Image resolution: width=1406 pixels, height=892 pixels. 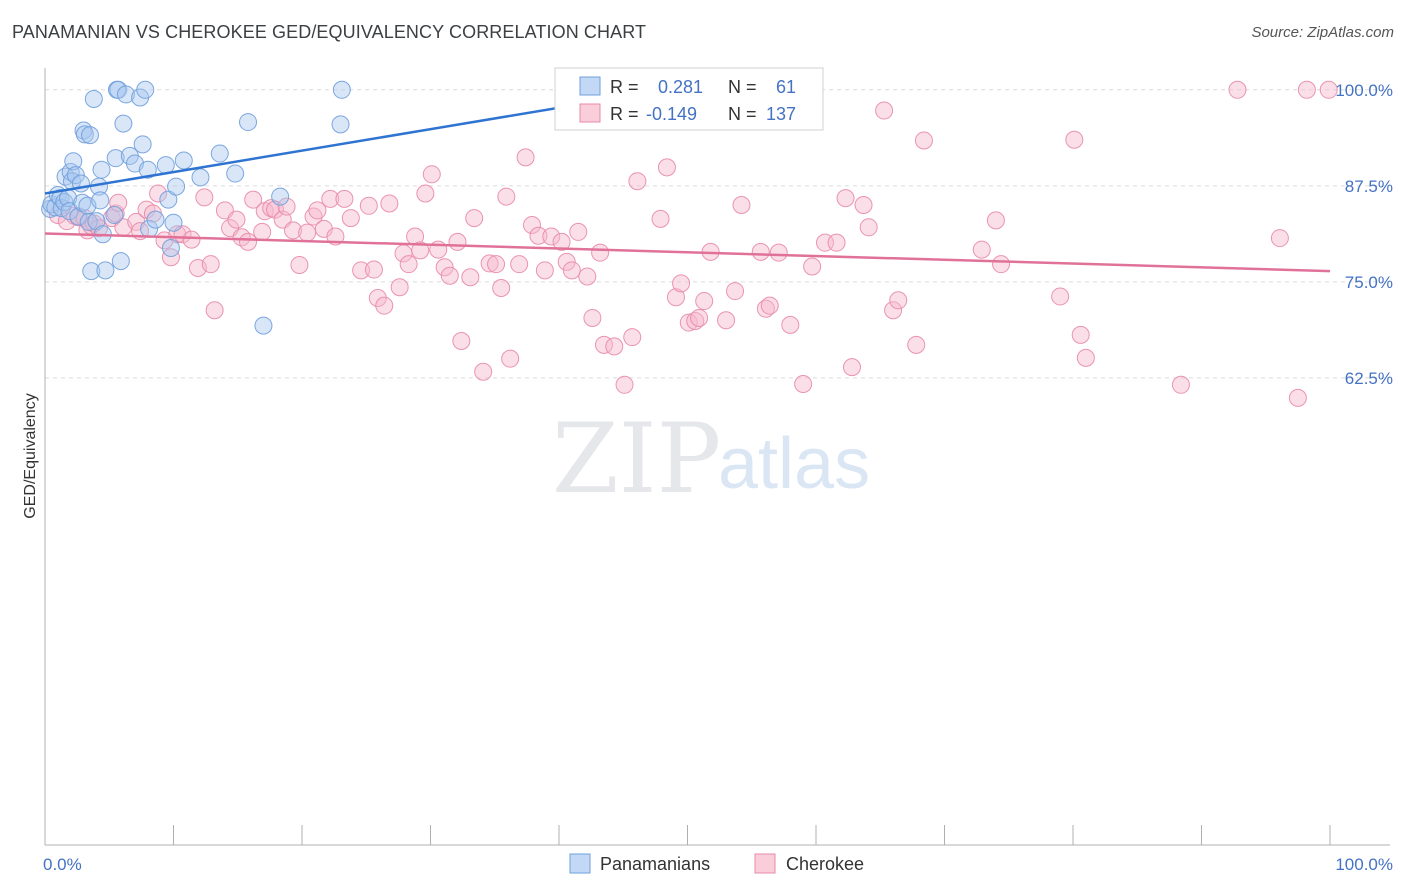 What do you see at coordinates (1322, 32) in the screenshot?
I see `source-label: Source: ZipAtlas.com` at bounding box center [1322, 32].